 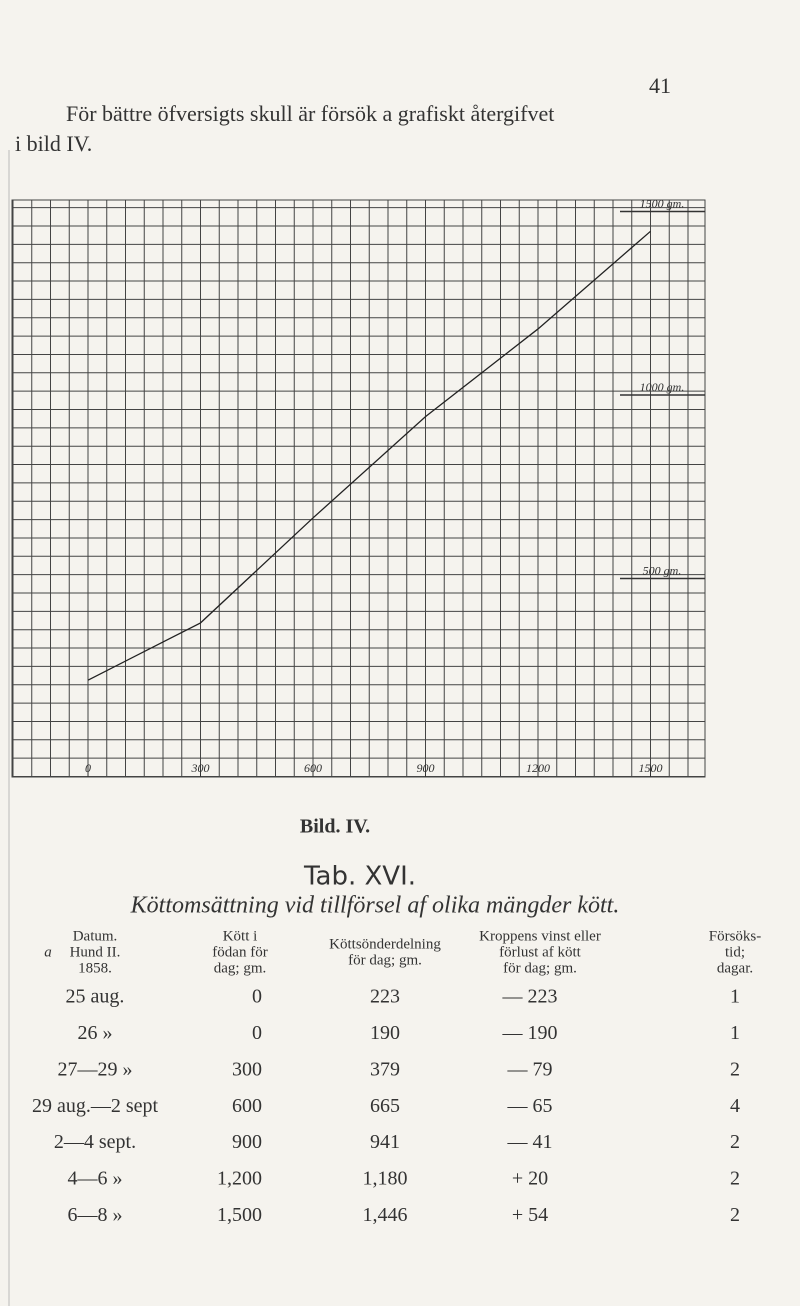 I want to click on column-header: Köttsönderdelning, so click(x=385, y=944).